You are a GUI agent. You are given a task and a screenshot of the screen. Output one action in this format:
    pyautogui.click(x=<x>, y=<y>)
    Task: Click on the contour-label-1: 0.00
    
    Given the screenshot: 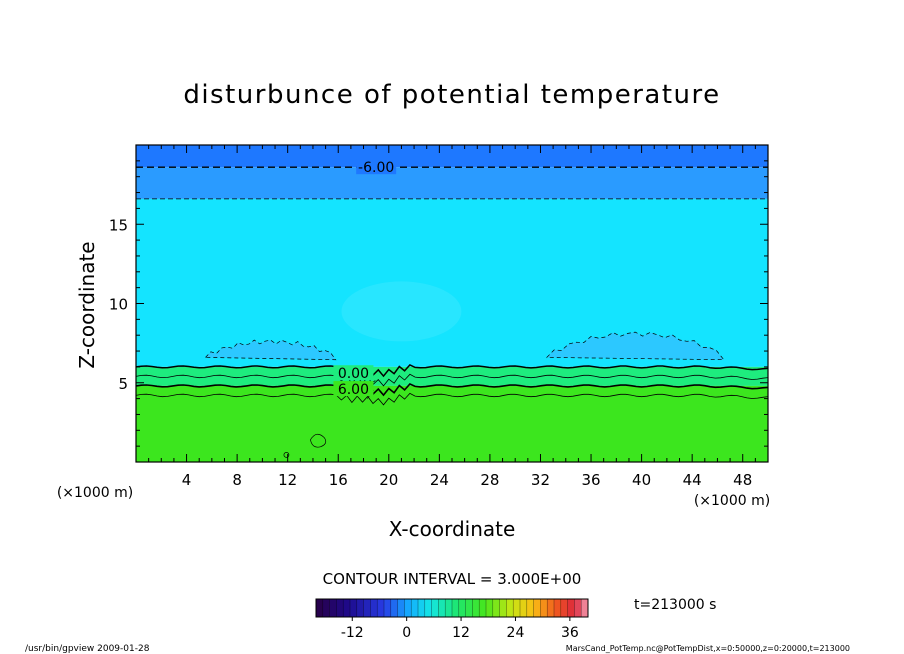 What is the action you would take?
    pyautogui.click(x=353, y=374)
    